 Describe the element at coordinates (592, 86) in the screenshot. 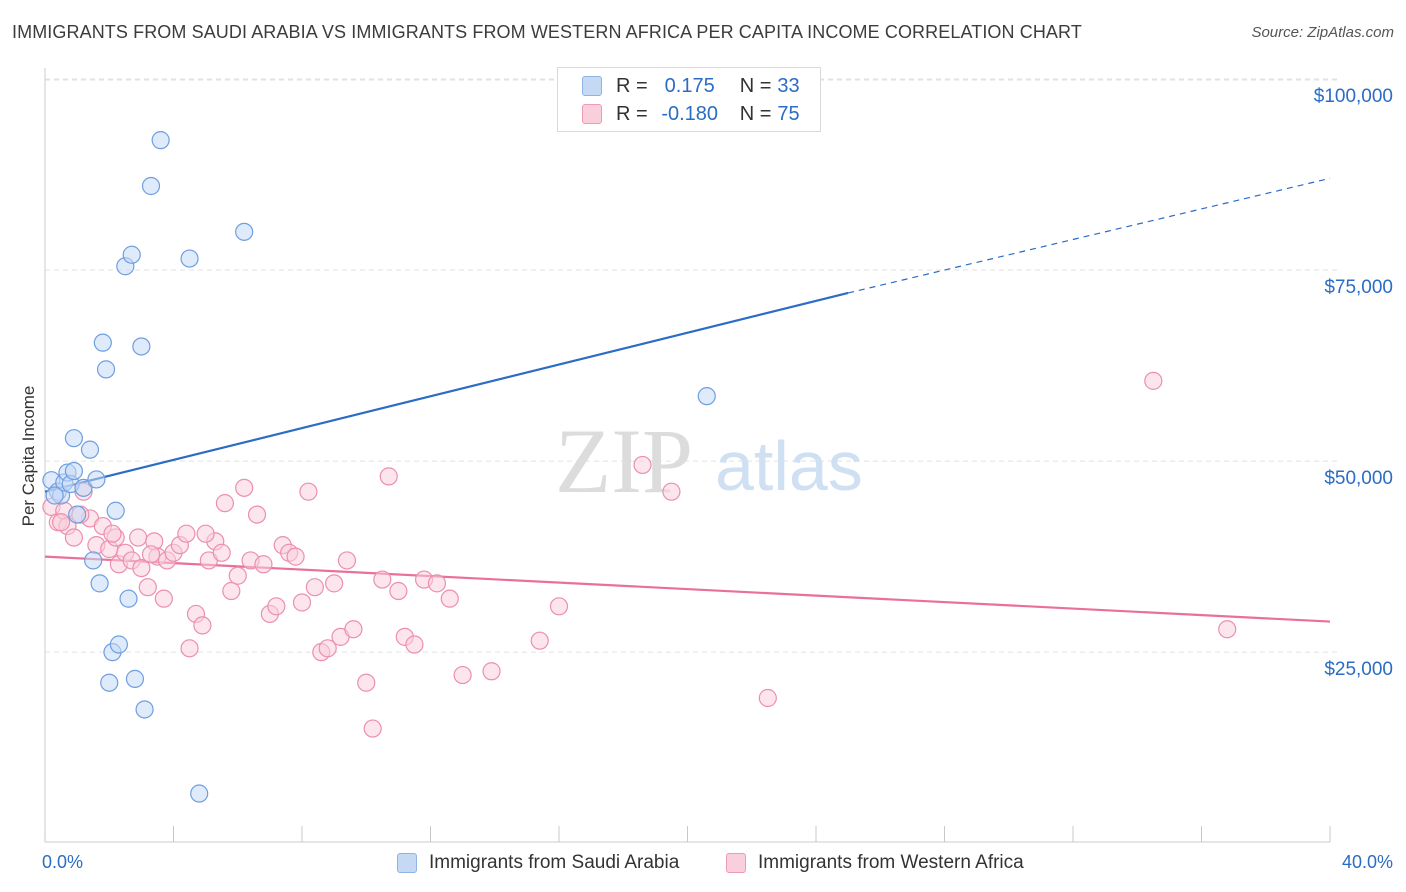

I see `legend-swatch-blue` at that location.